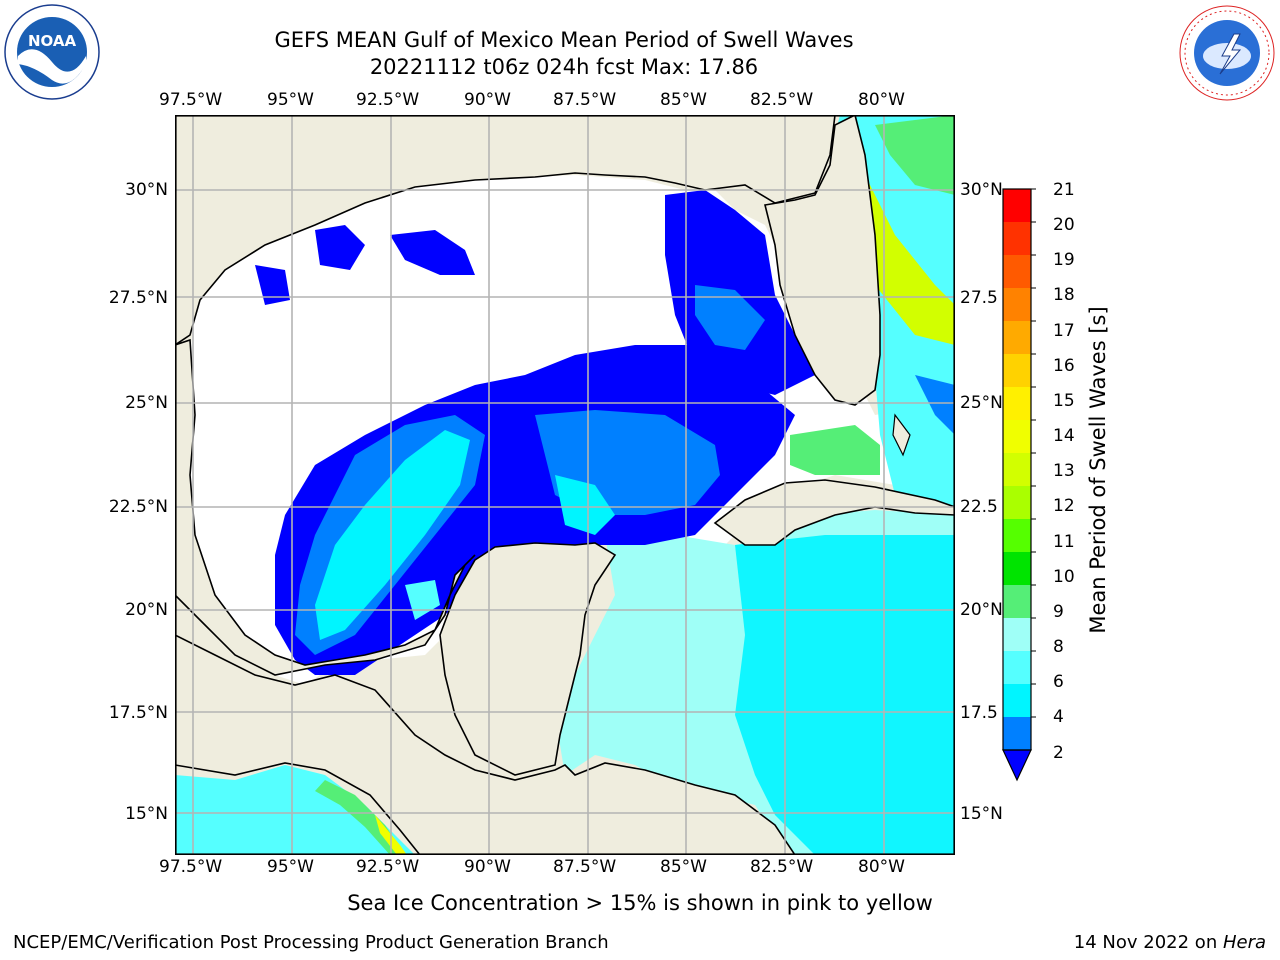 This screenshot has height=960, width=1280. What do you see at coordinates (295, 810) in the screenshot?
I see `pacific-water` at bounding box center [295, 810].